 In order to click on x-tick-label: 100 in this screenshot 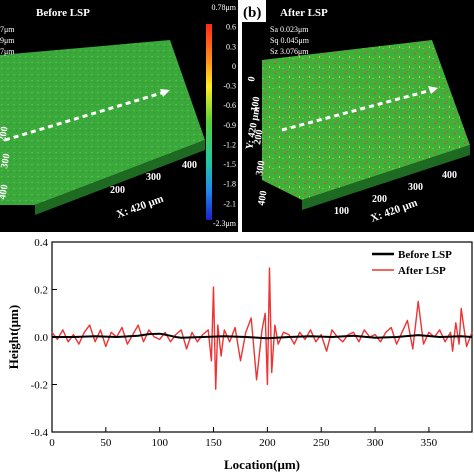, I will do `click(159, 443)`.